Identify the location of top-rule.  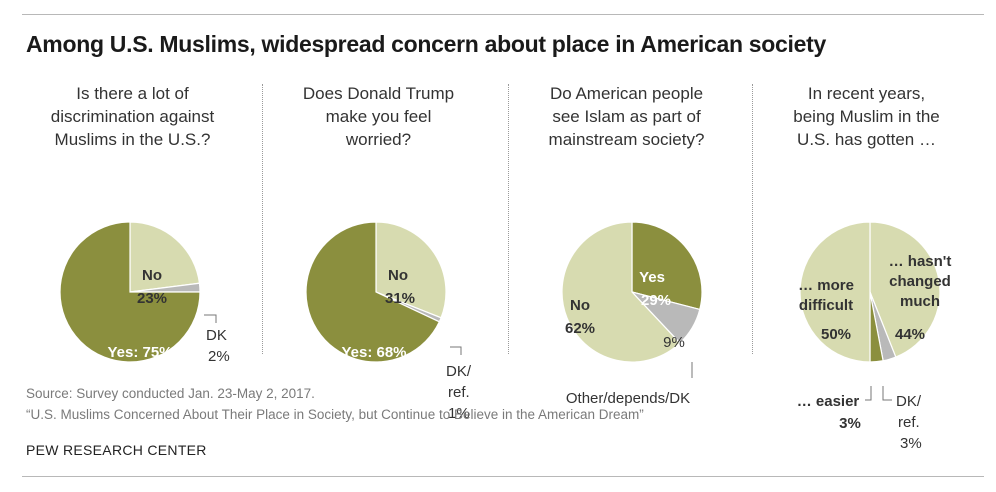
(503, 14).